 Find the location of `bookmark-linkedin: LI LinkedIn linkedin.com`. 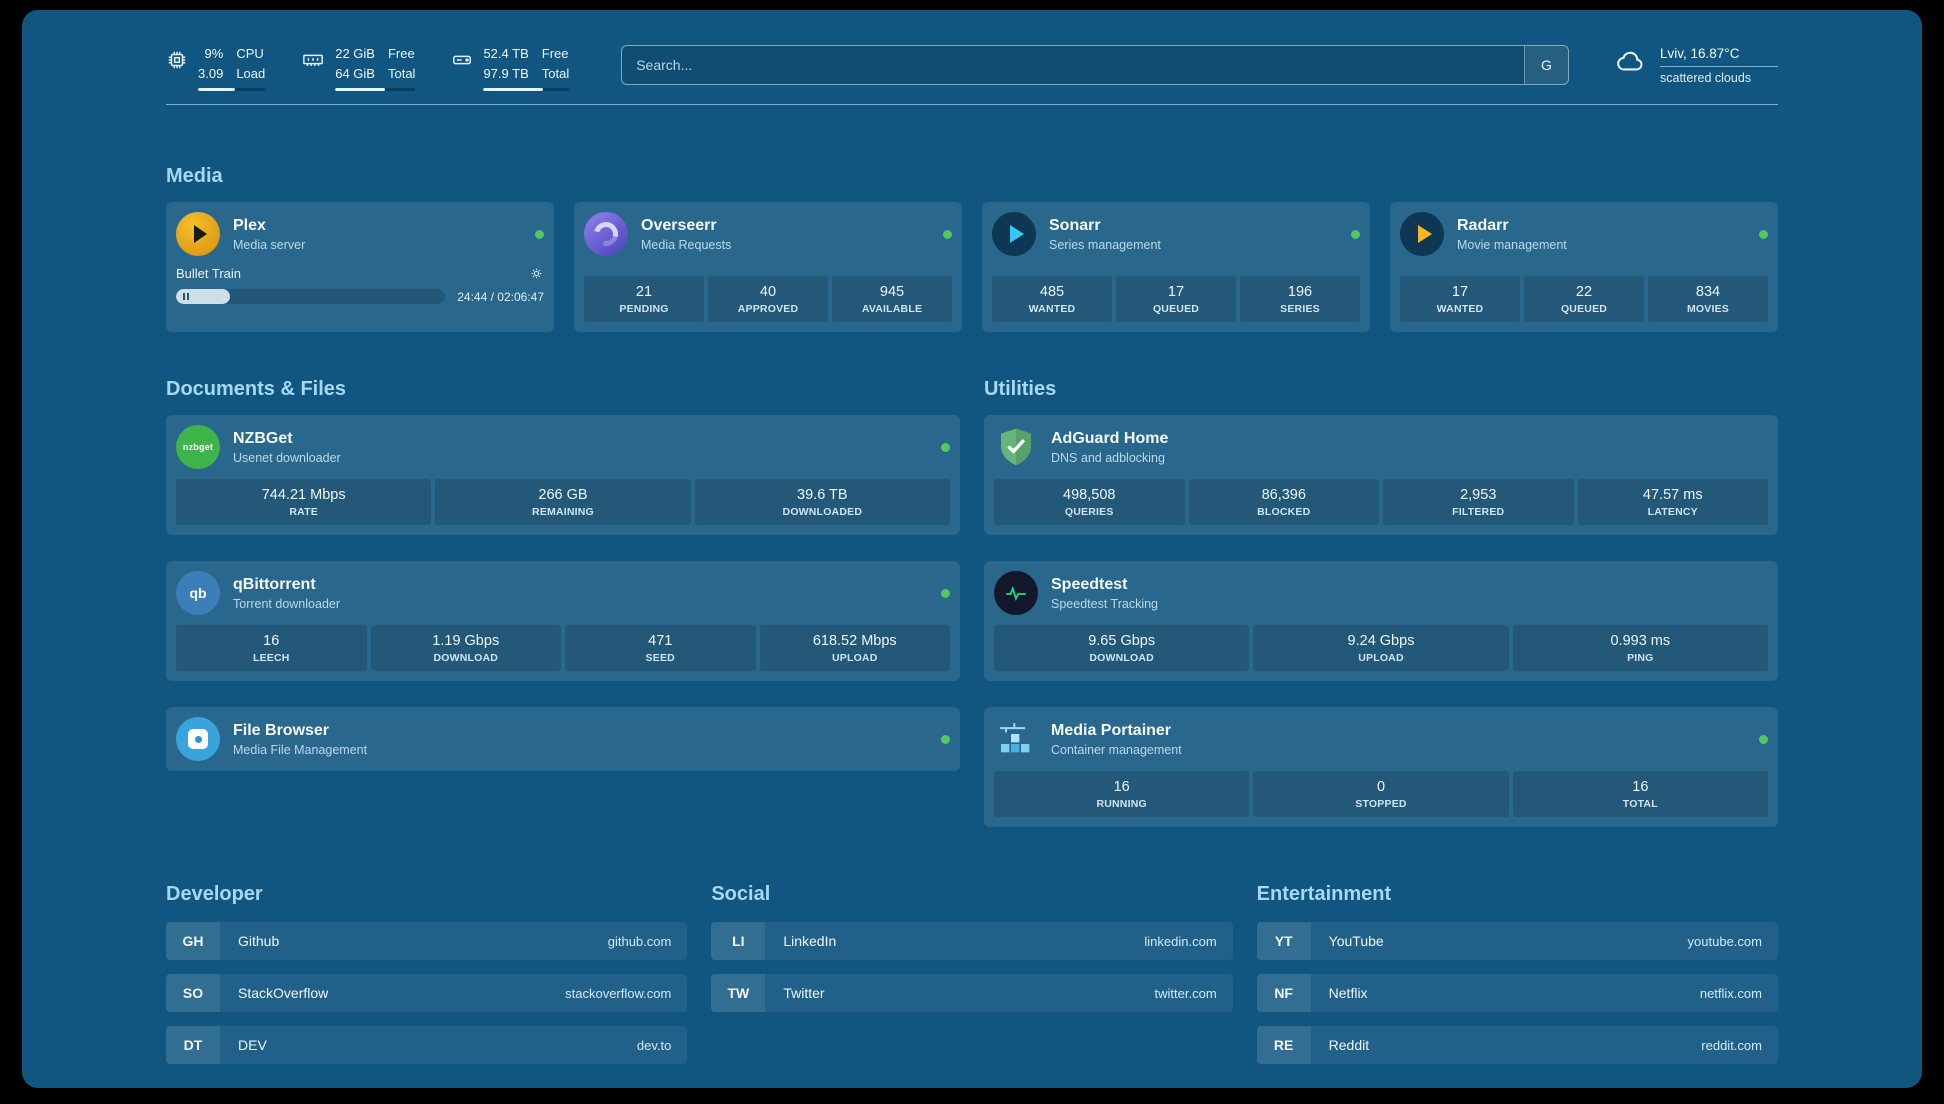

bookmark-linkedin: LI LinkedIn linkedin.com is located at coordinates (972, 941).